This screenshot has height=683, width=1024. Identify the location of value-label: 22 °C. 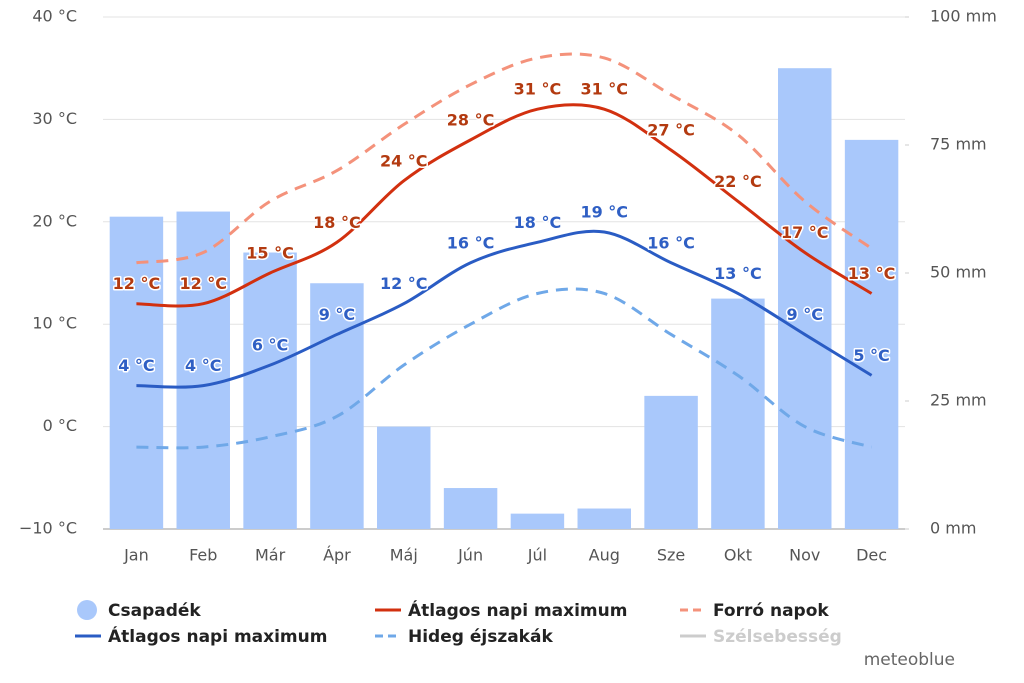
(738, 181).